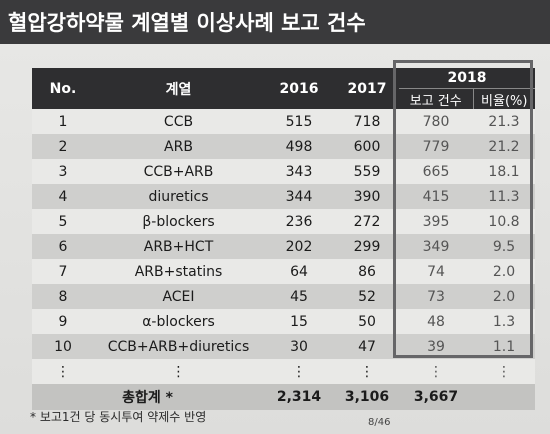  What do you see at coordinates (63, 121) in the screenshot?
I see `row-no: 1` at bounding box center [63, 121].